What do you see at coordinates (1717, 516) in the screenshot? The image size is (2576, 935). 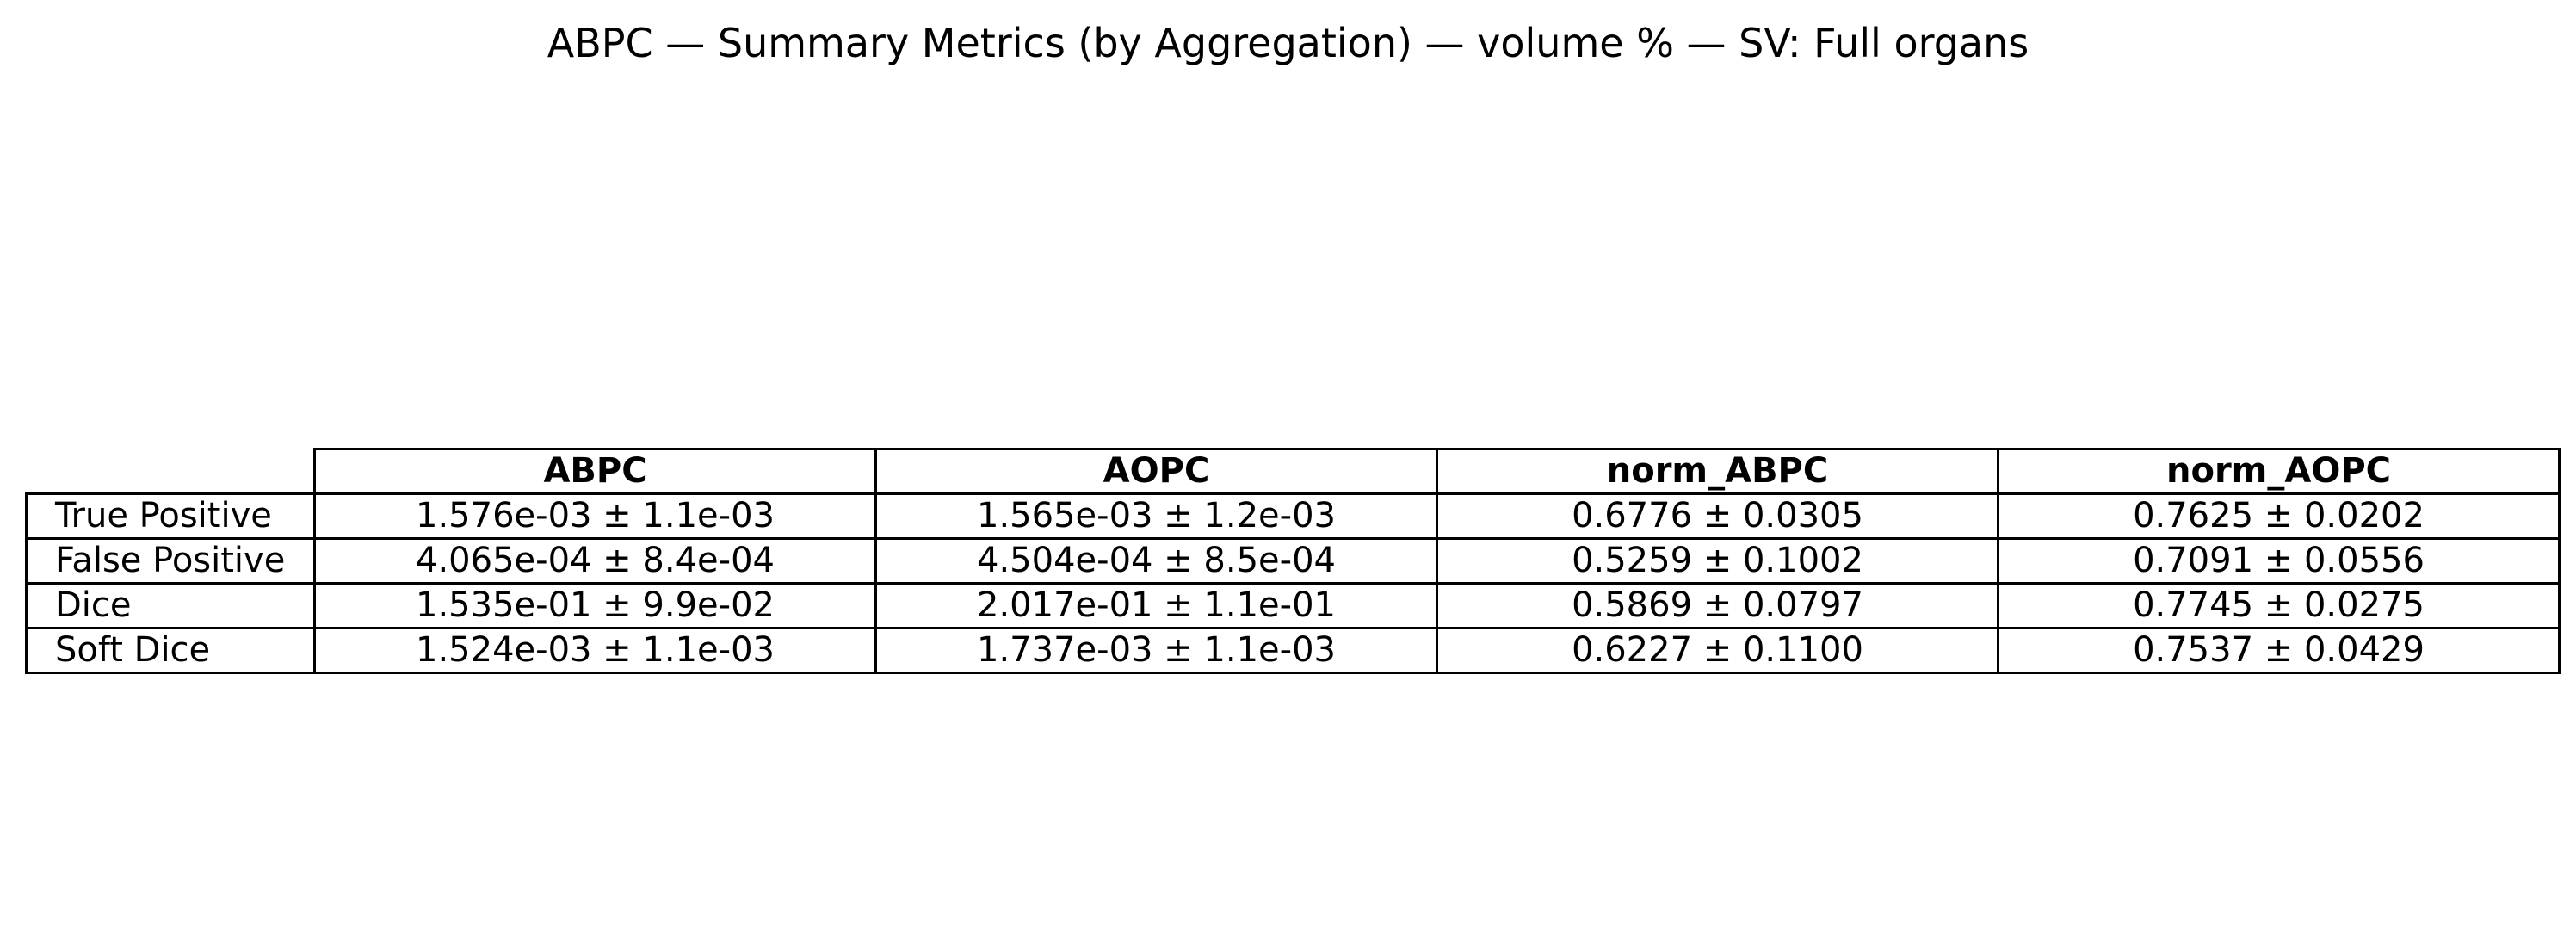 I see `table-cell: 0.6776 ± 0.0305` at bounding box center [1717, 516].